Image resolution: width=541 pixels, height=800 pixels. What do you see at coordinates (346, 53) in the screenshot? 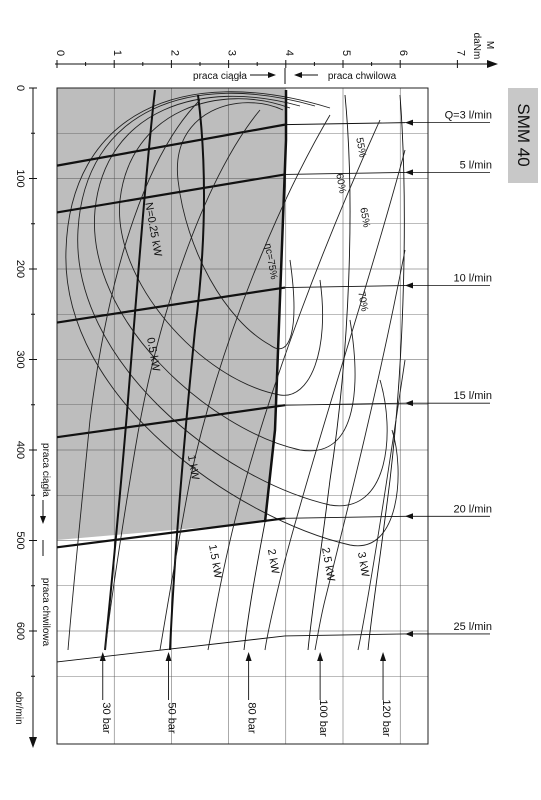
I see `torque-tick-label-5: 5` at bounding box center [346, 53].